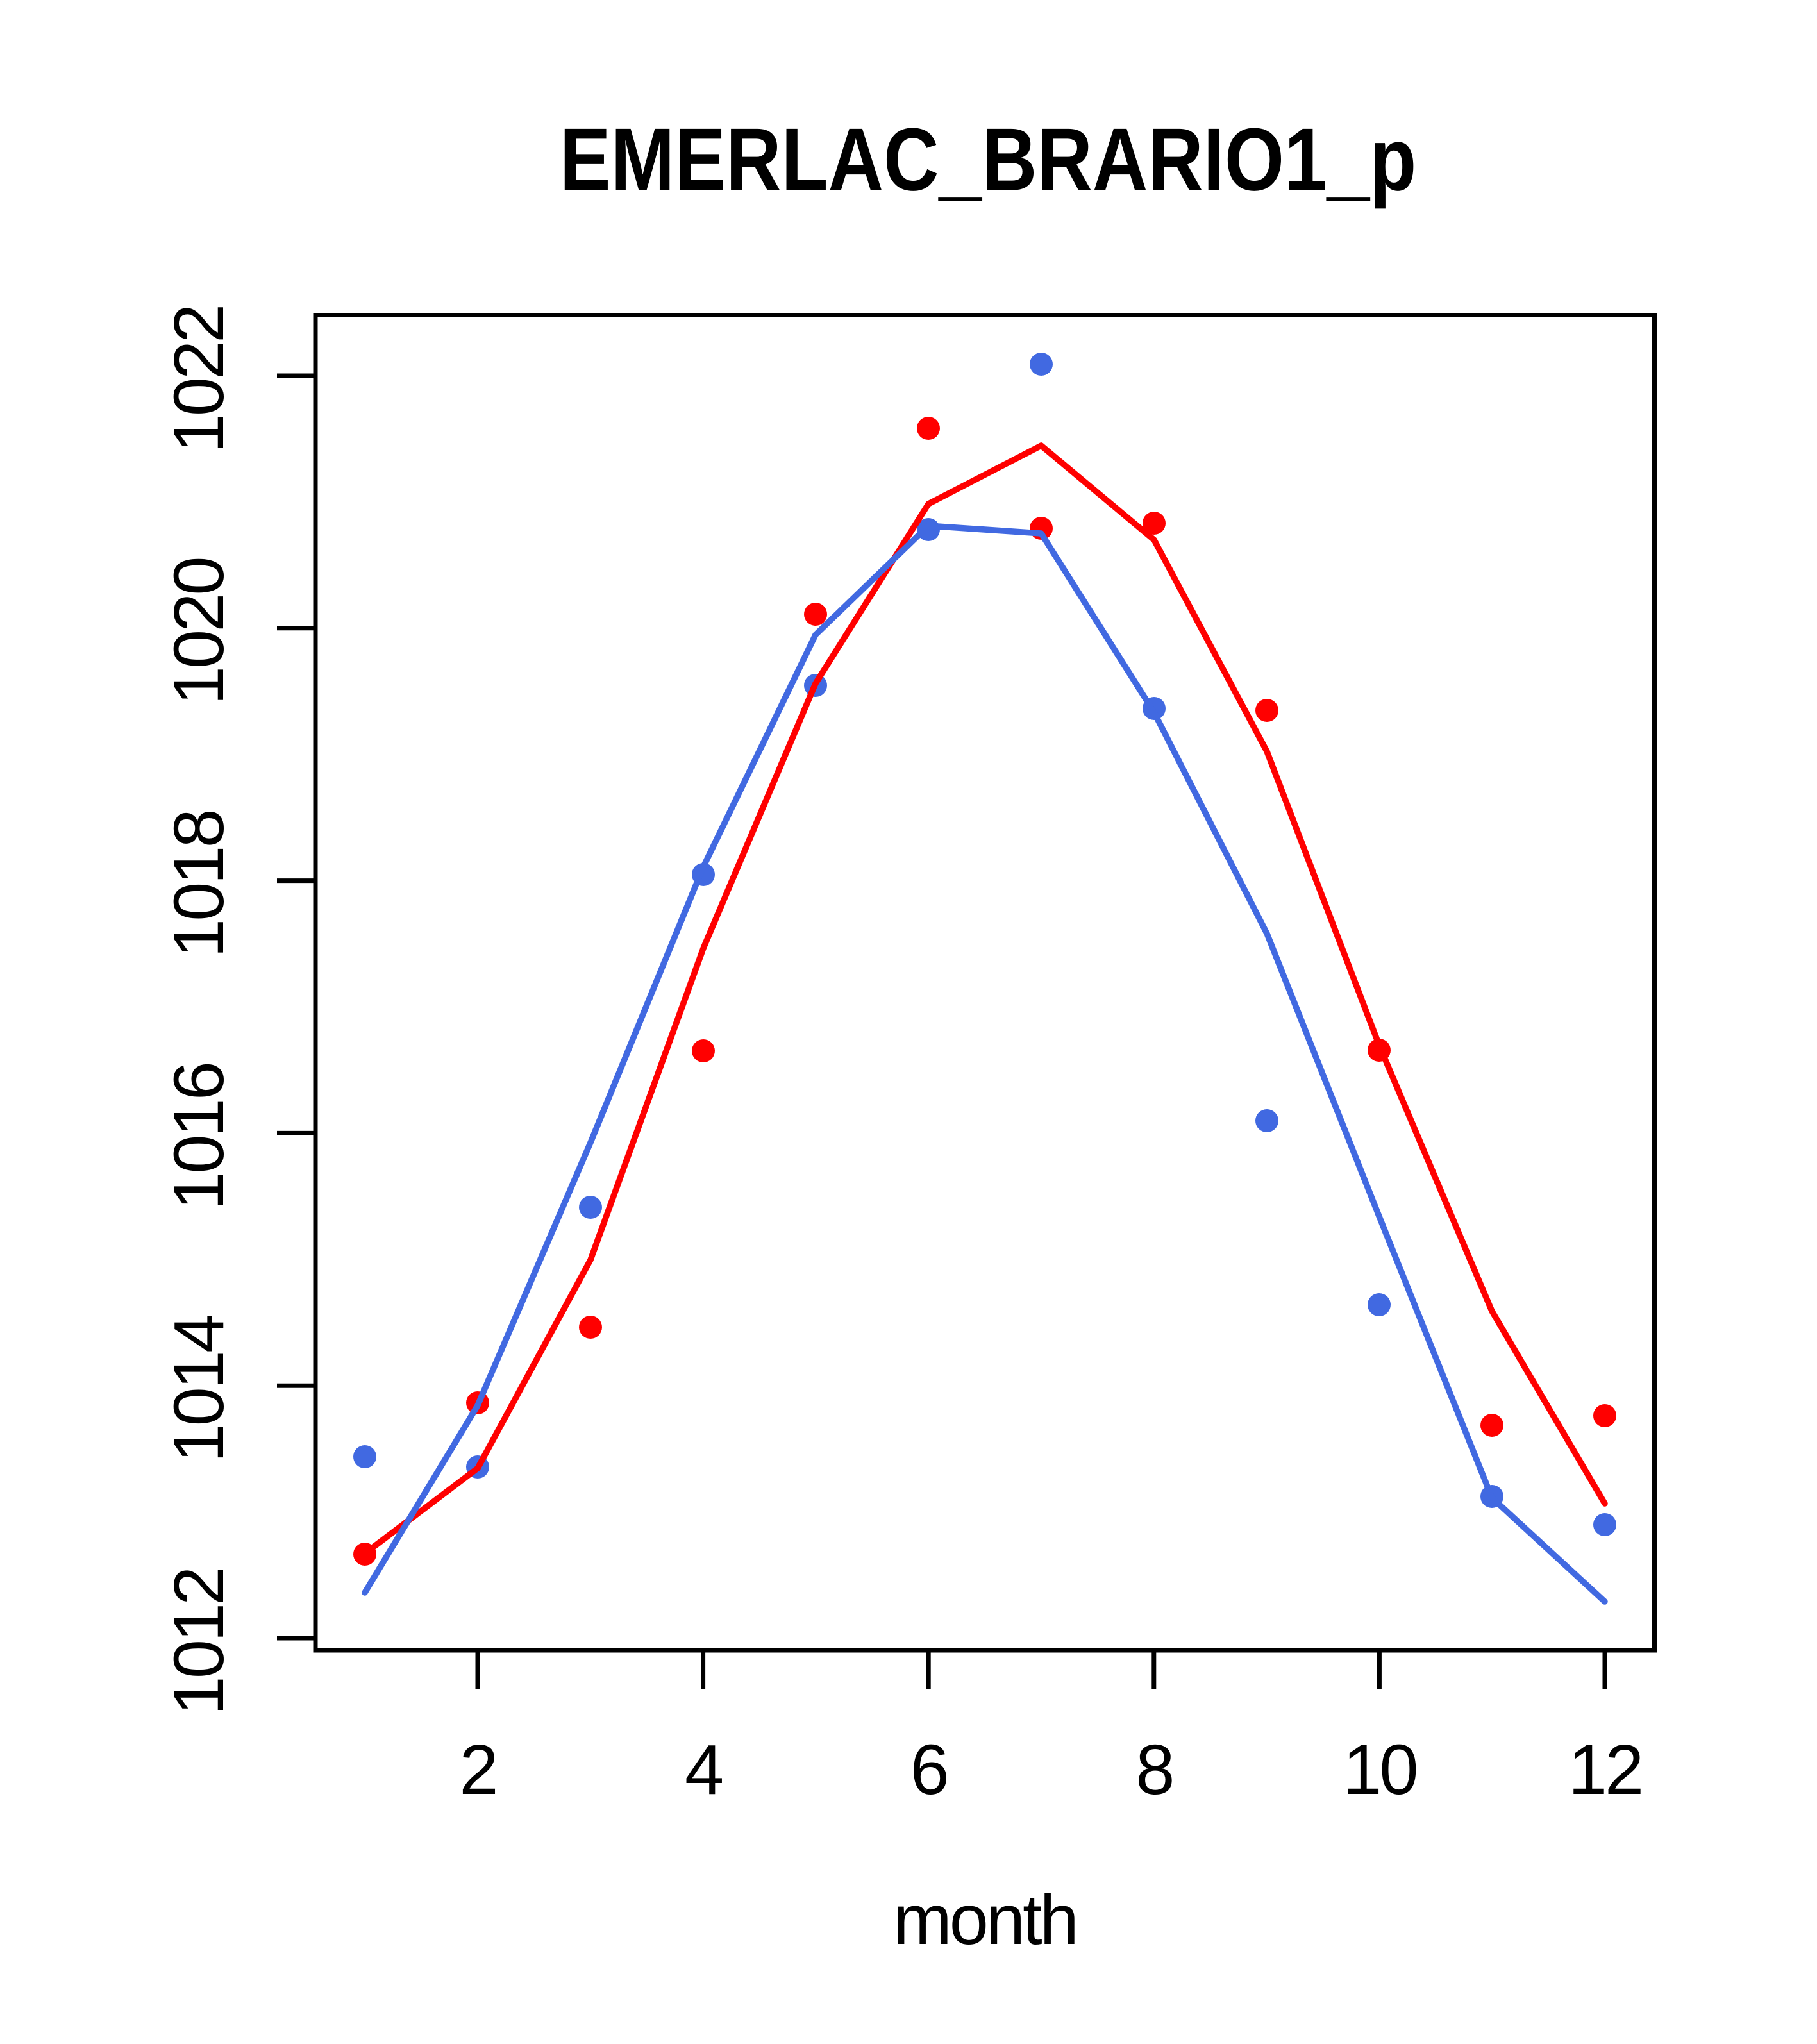 This screenshot has height=2044, width=1817. Describe the element at coordinates (200, 380) in the screenshot. I see `svg-text: 1022` at that location.